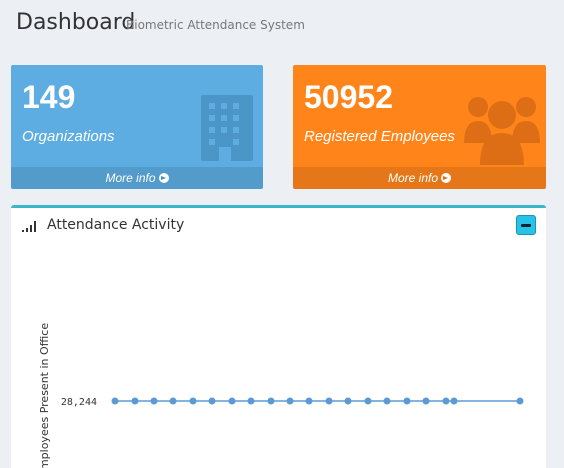 The image size is (564, 468). Describe the element at coordinates (44, 395) in the screenshot. I see `y-axis-label: Employees Present in Office` at that location.